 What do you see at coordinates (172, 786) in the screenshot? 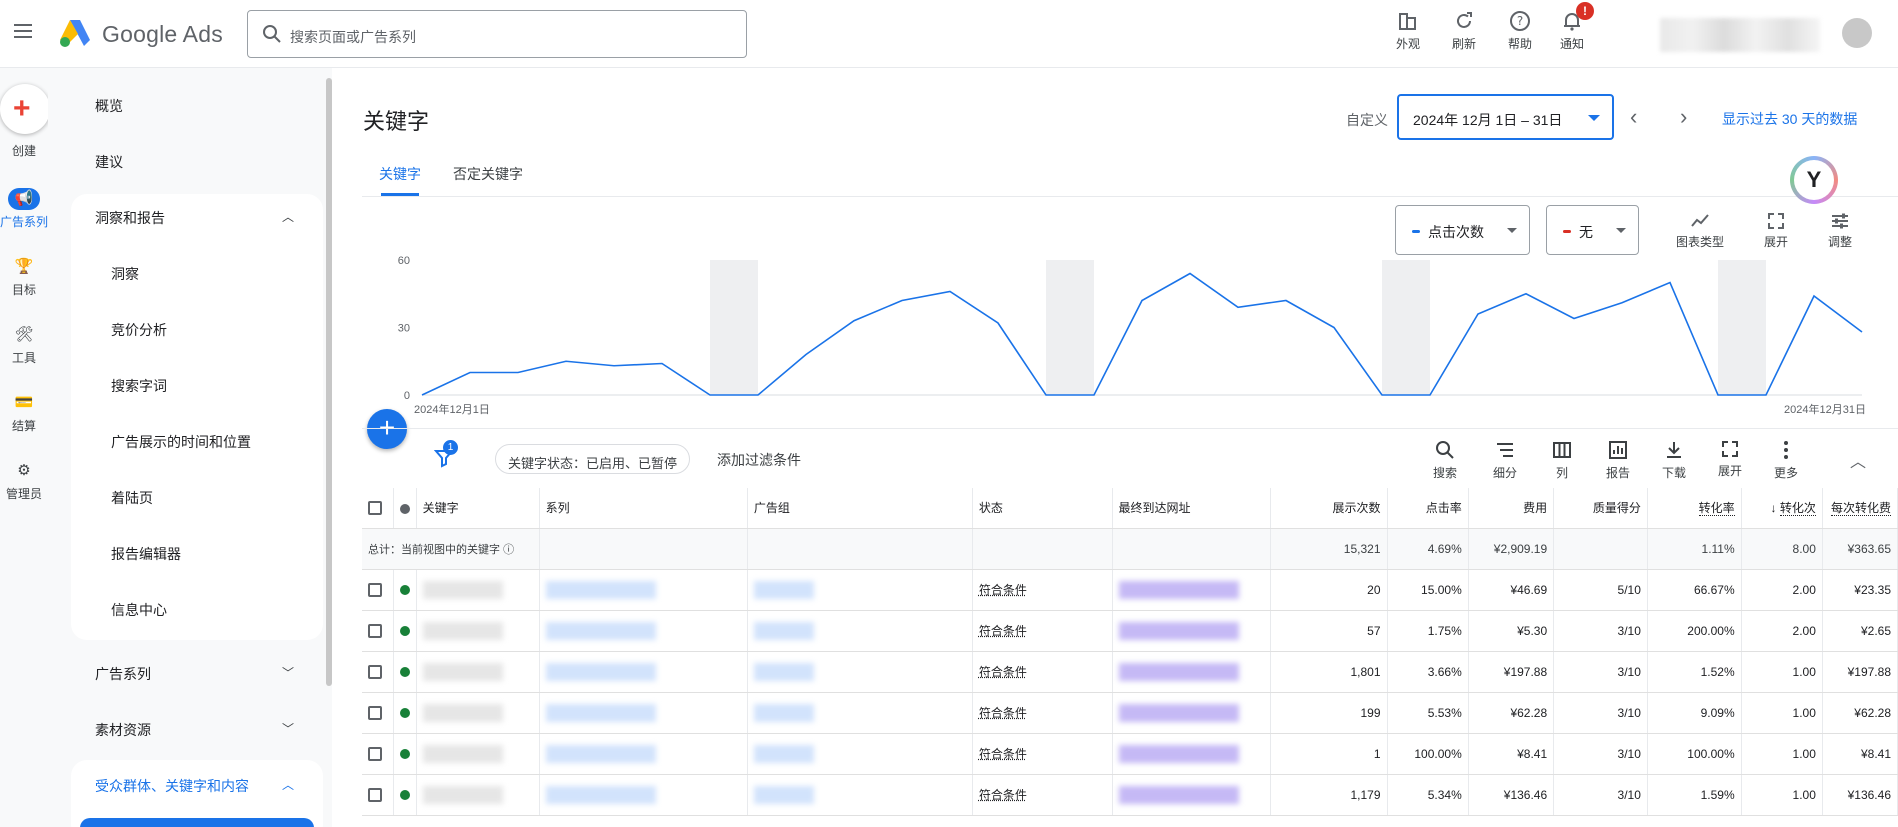
I see `nav-item-audiences-keywords: 受众群体、关键字和内容` at bounding box center [172, 786].